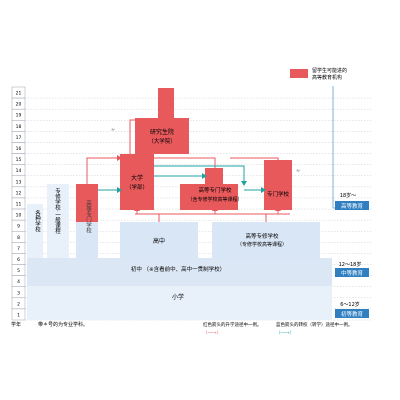 The width and height of the screenshot is (400, 400). I want to click on primary-age-note: 6～12岁, so click(350, 304).